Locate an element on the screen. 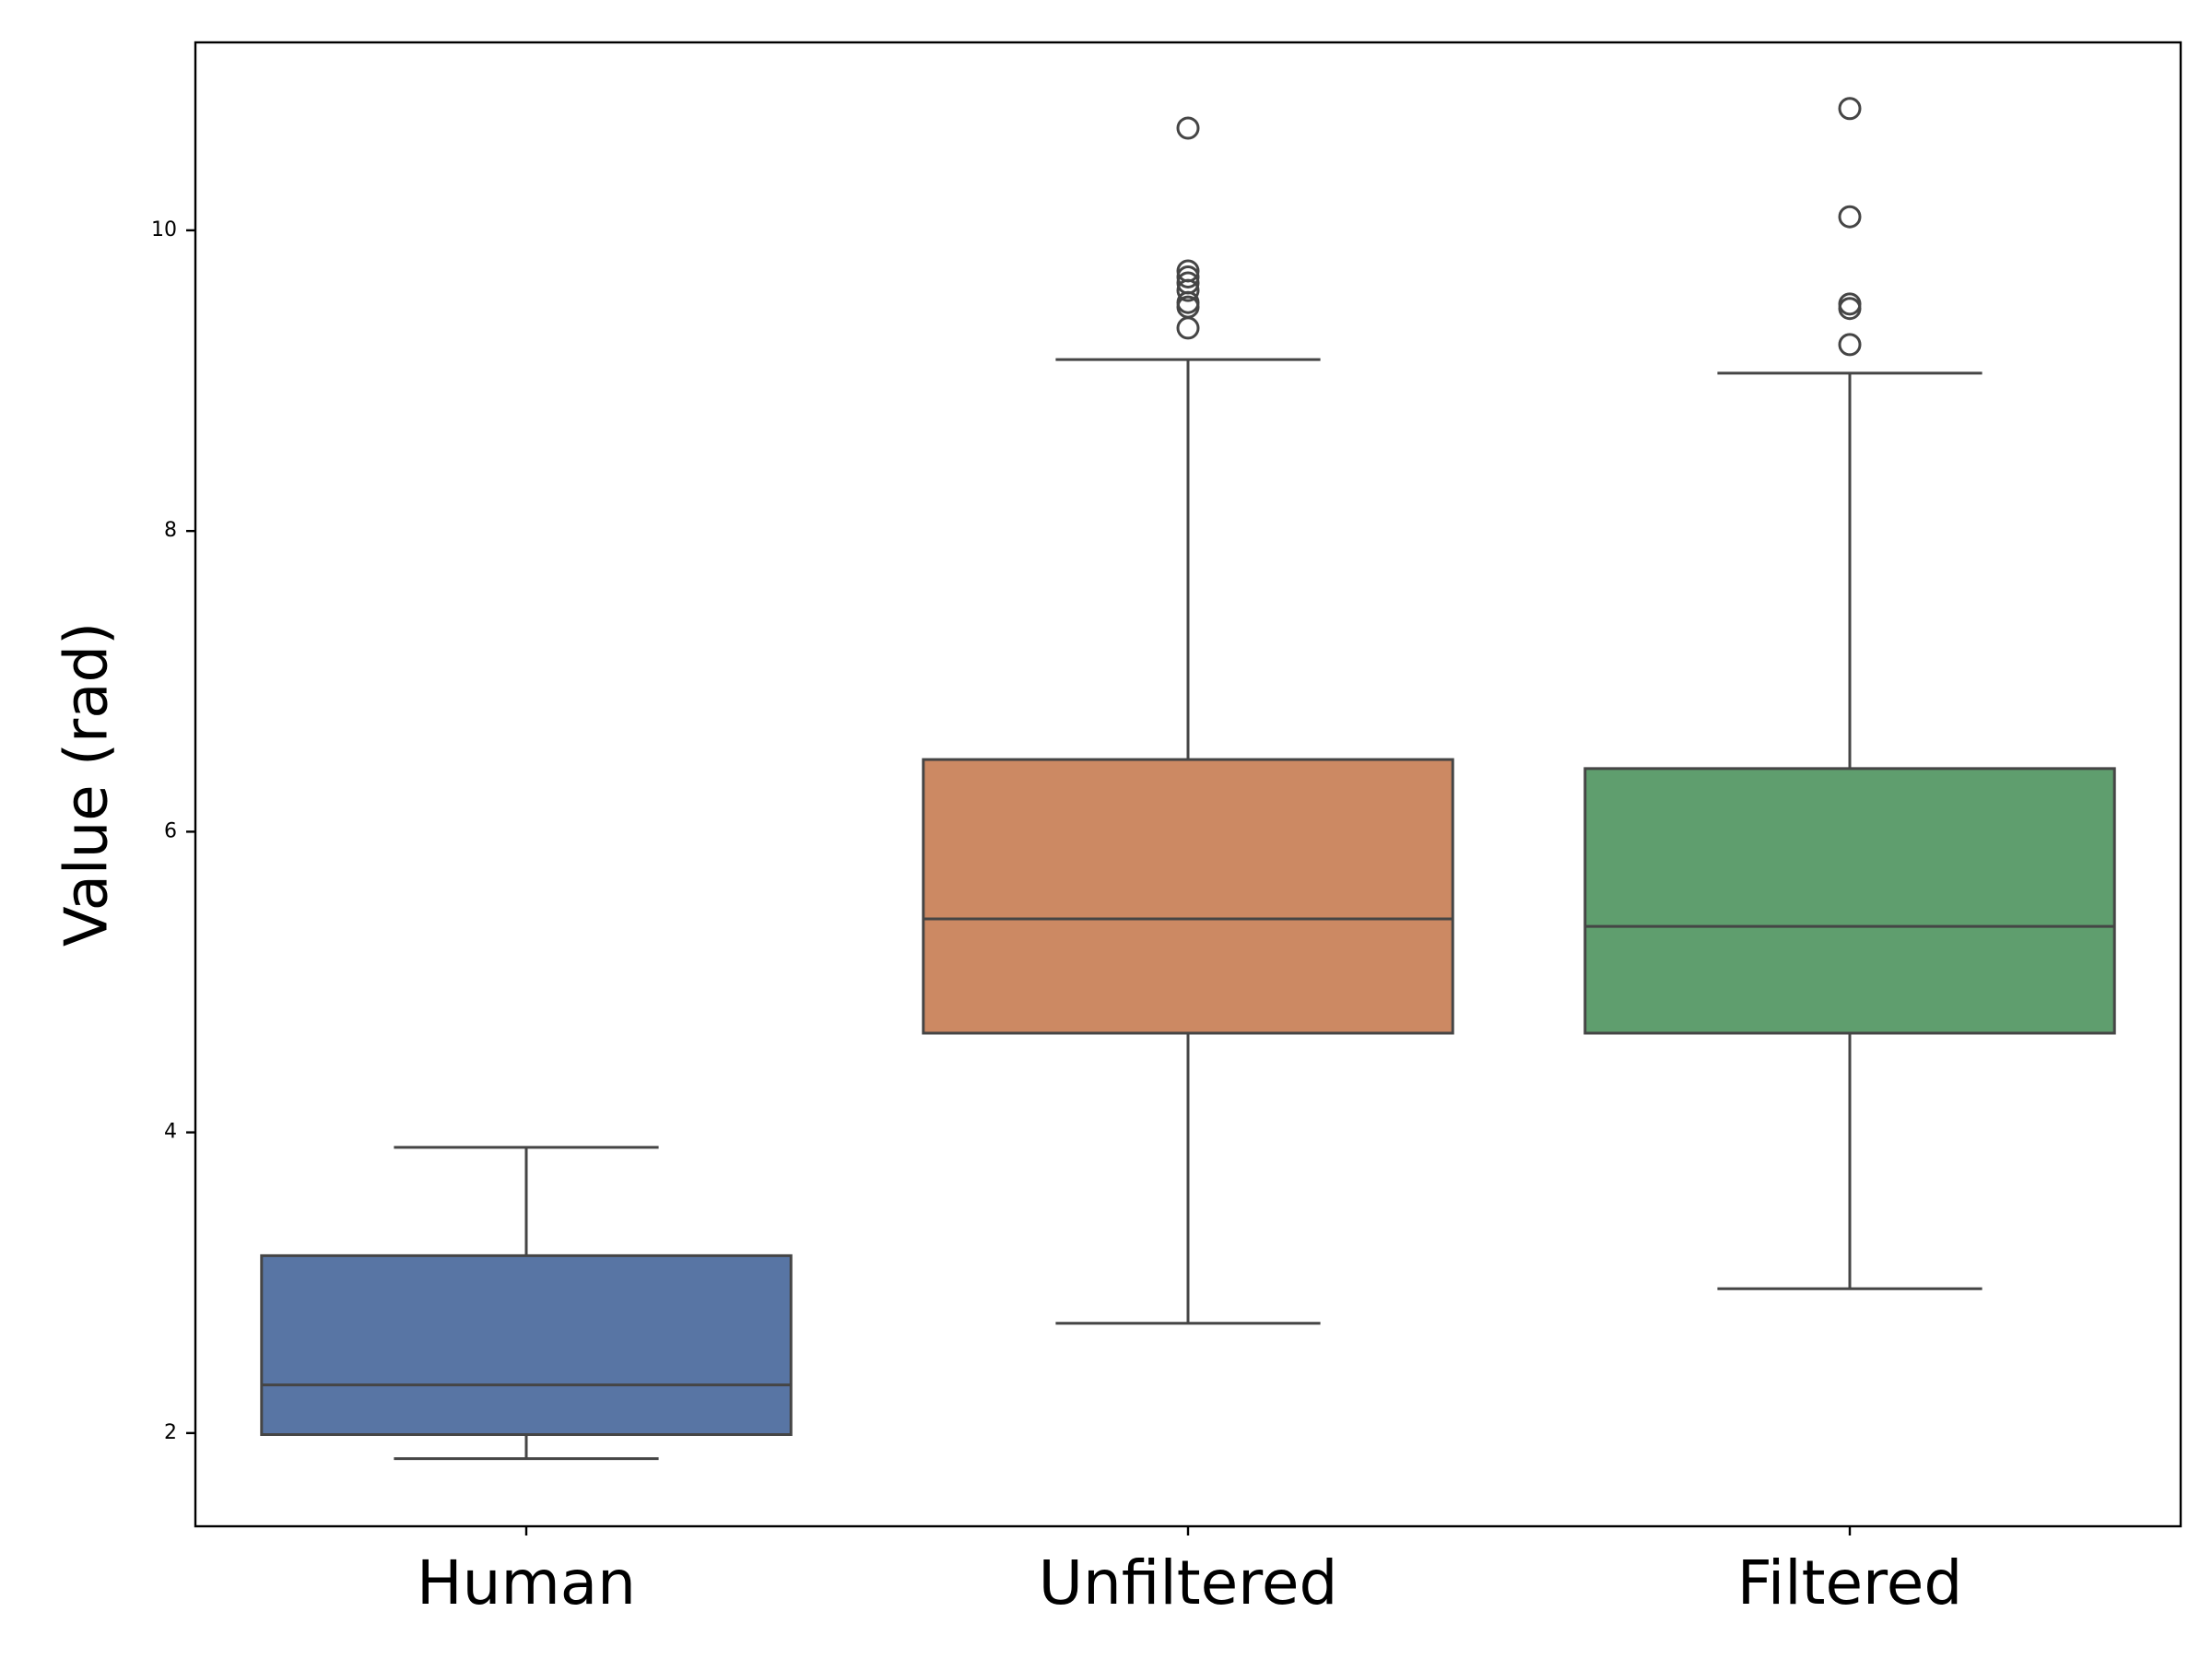  y-axis: 2 4 6 8 10 is located at coordinates (173, 831).